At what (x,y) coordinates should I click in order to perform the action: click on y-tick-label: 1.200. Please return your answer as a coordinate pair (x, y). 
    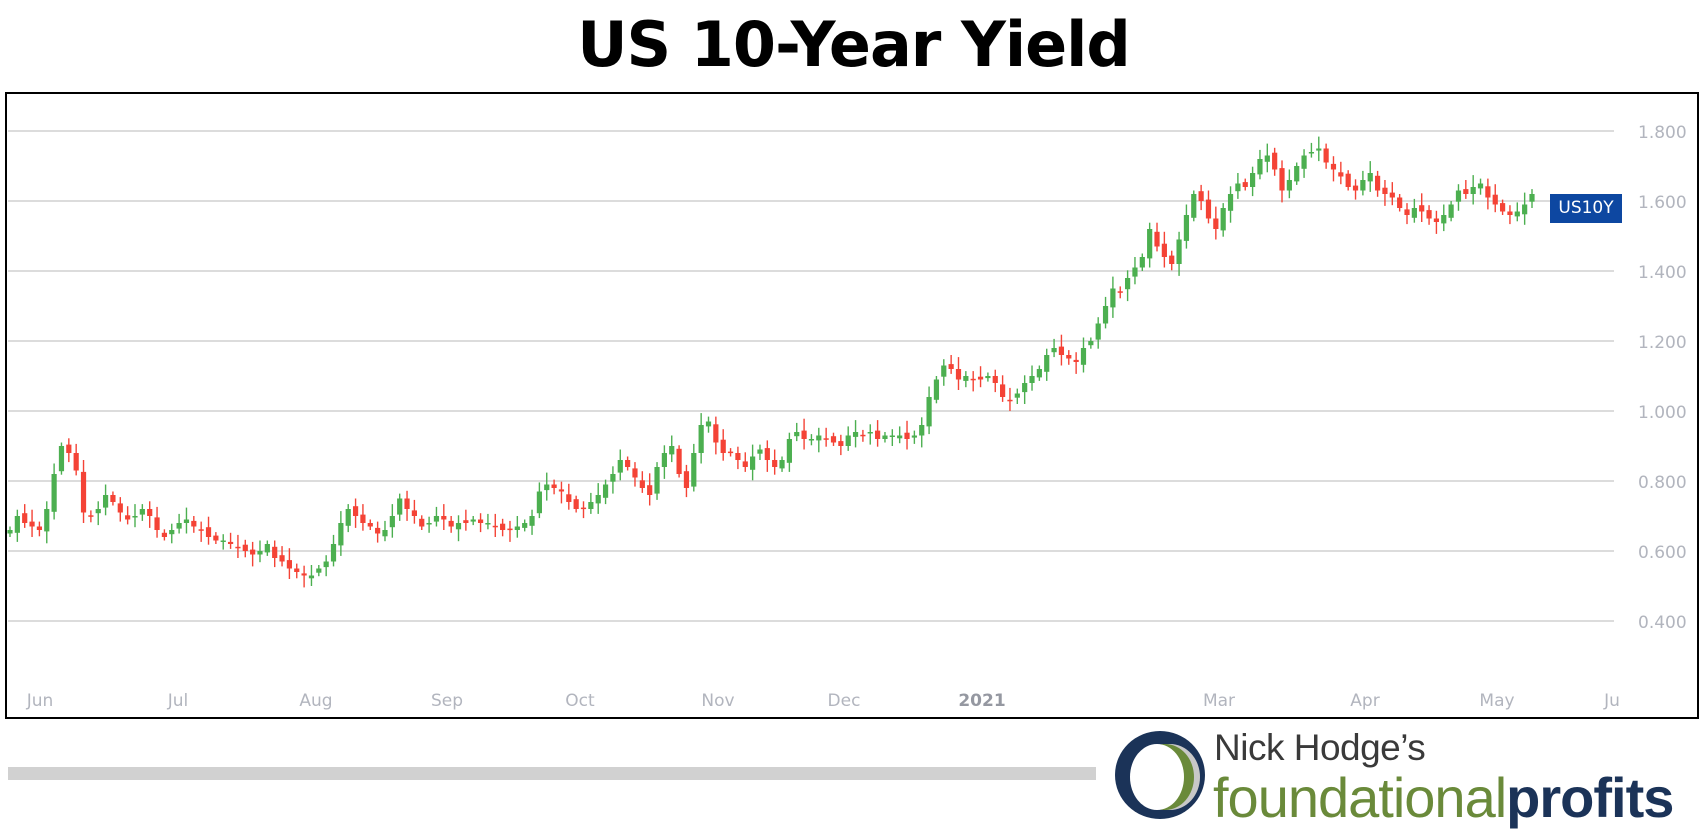
    Looking at the image, I should click on (1662, 343).